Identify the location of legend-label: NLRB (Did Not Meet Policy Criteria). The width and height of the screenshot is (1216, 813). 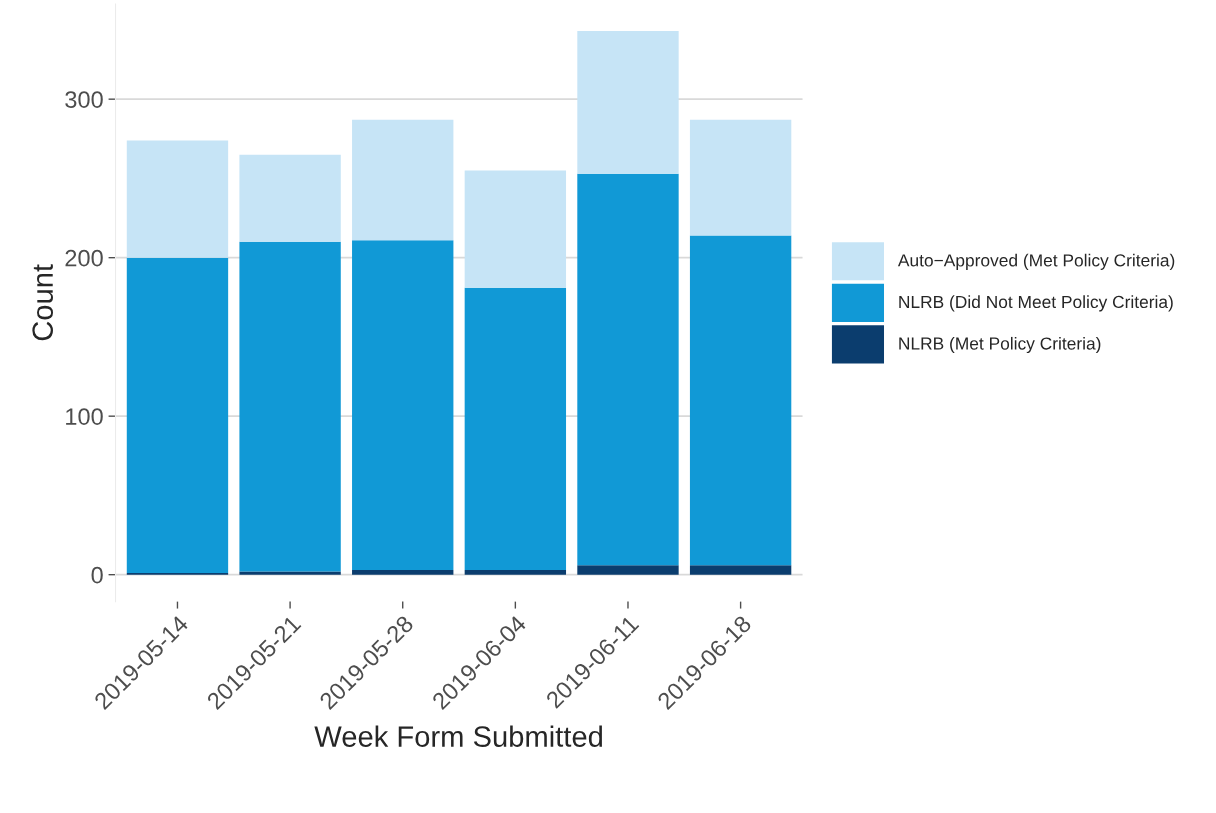
(1036, 303).